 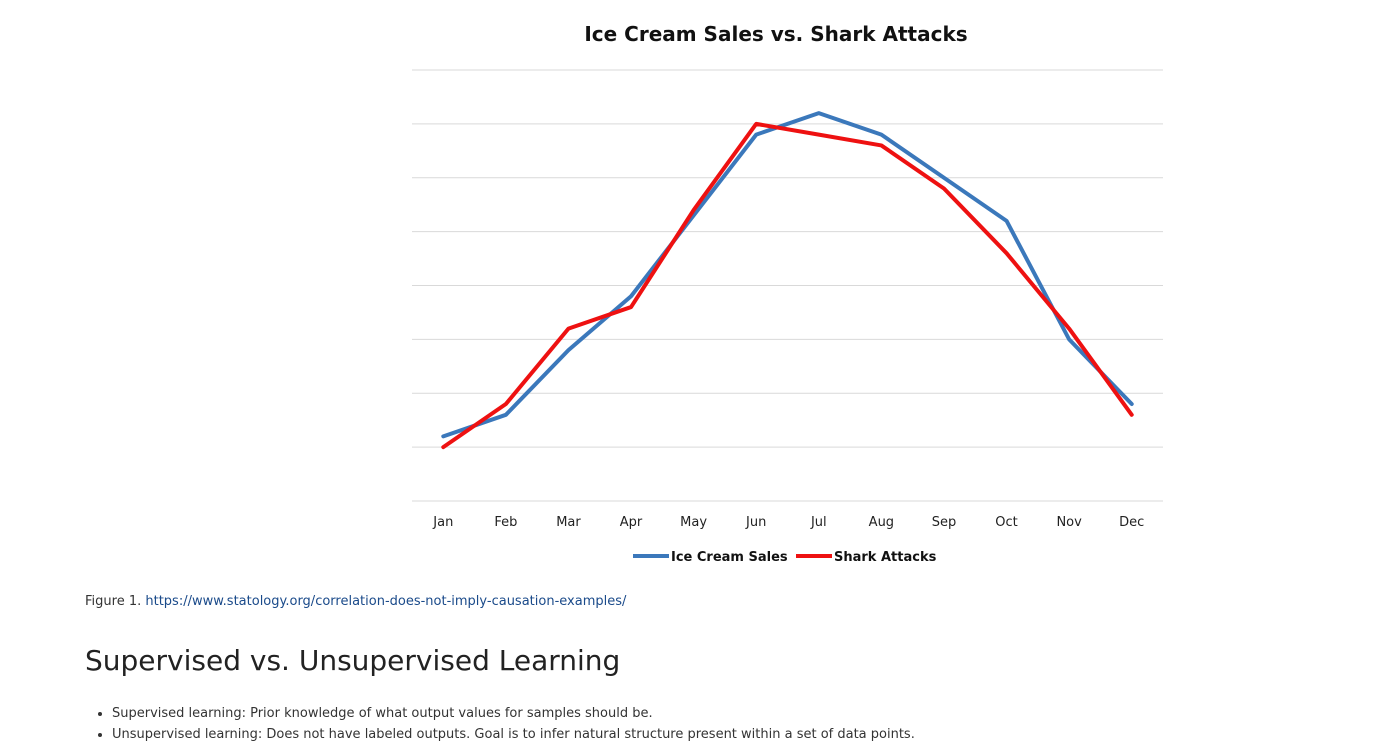 I want to click on chart-title: Ice Cream Sales vs. Shark Attacks, so click(x=775, y=34).